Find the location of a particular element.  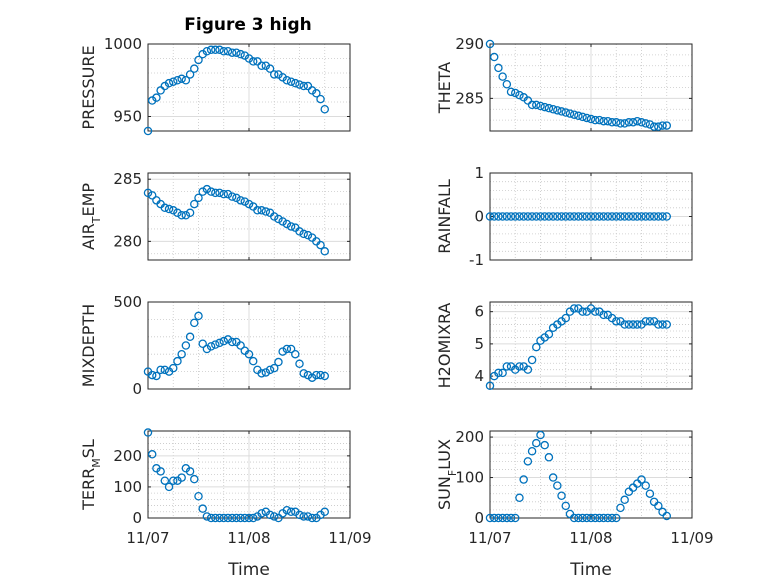

panel-h2omixra: 4 5 6 H2OMIXRA is located at coordinates (564, 346).